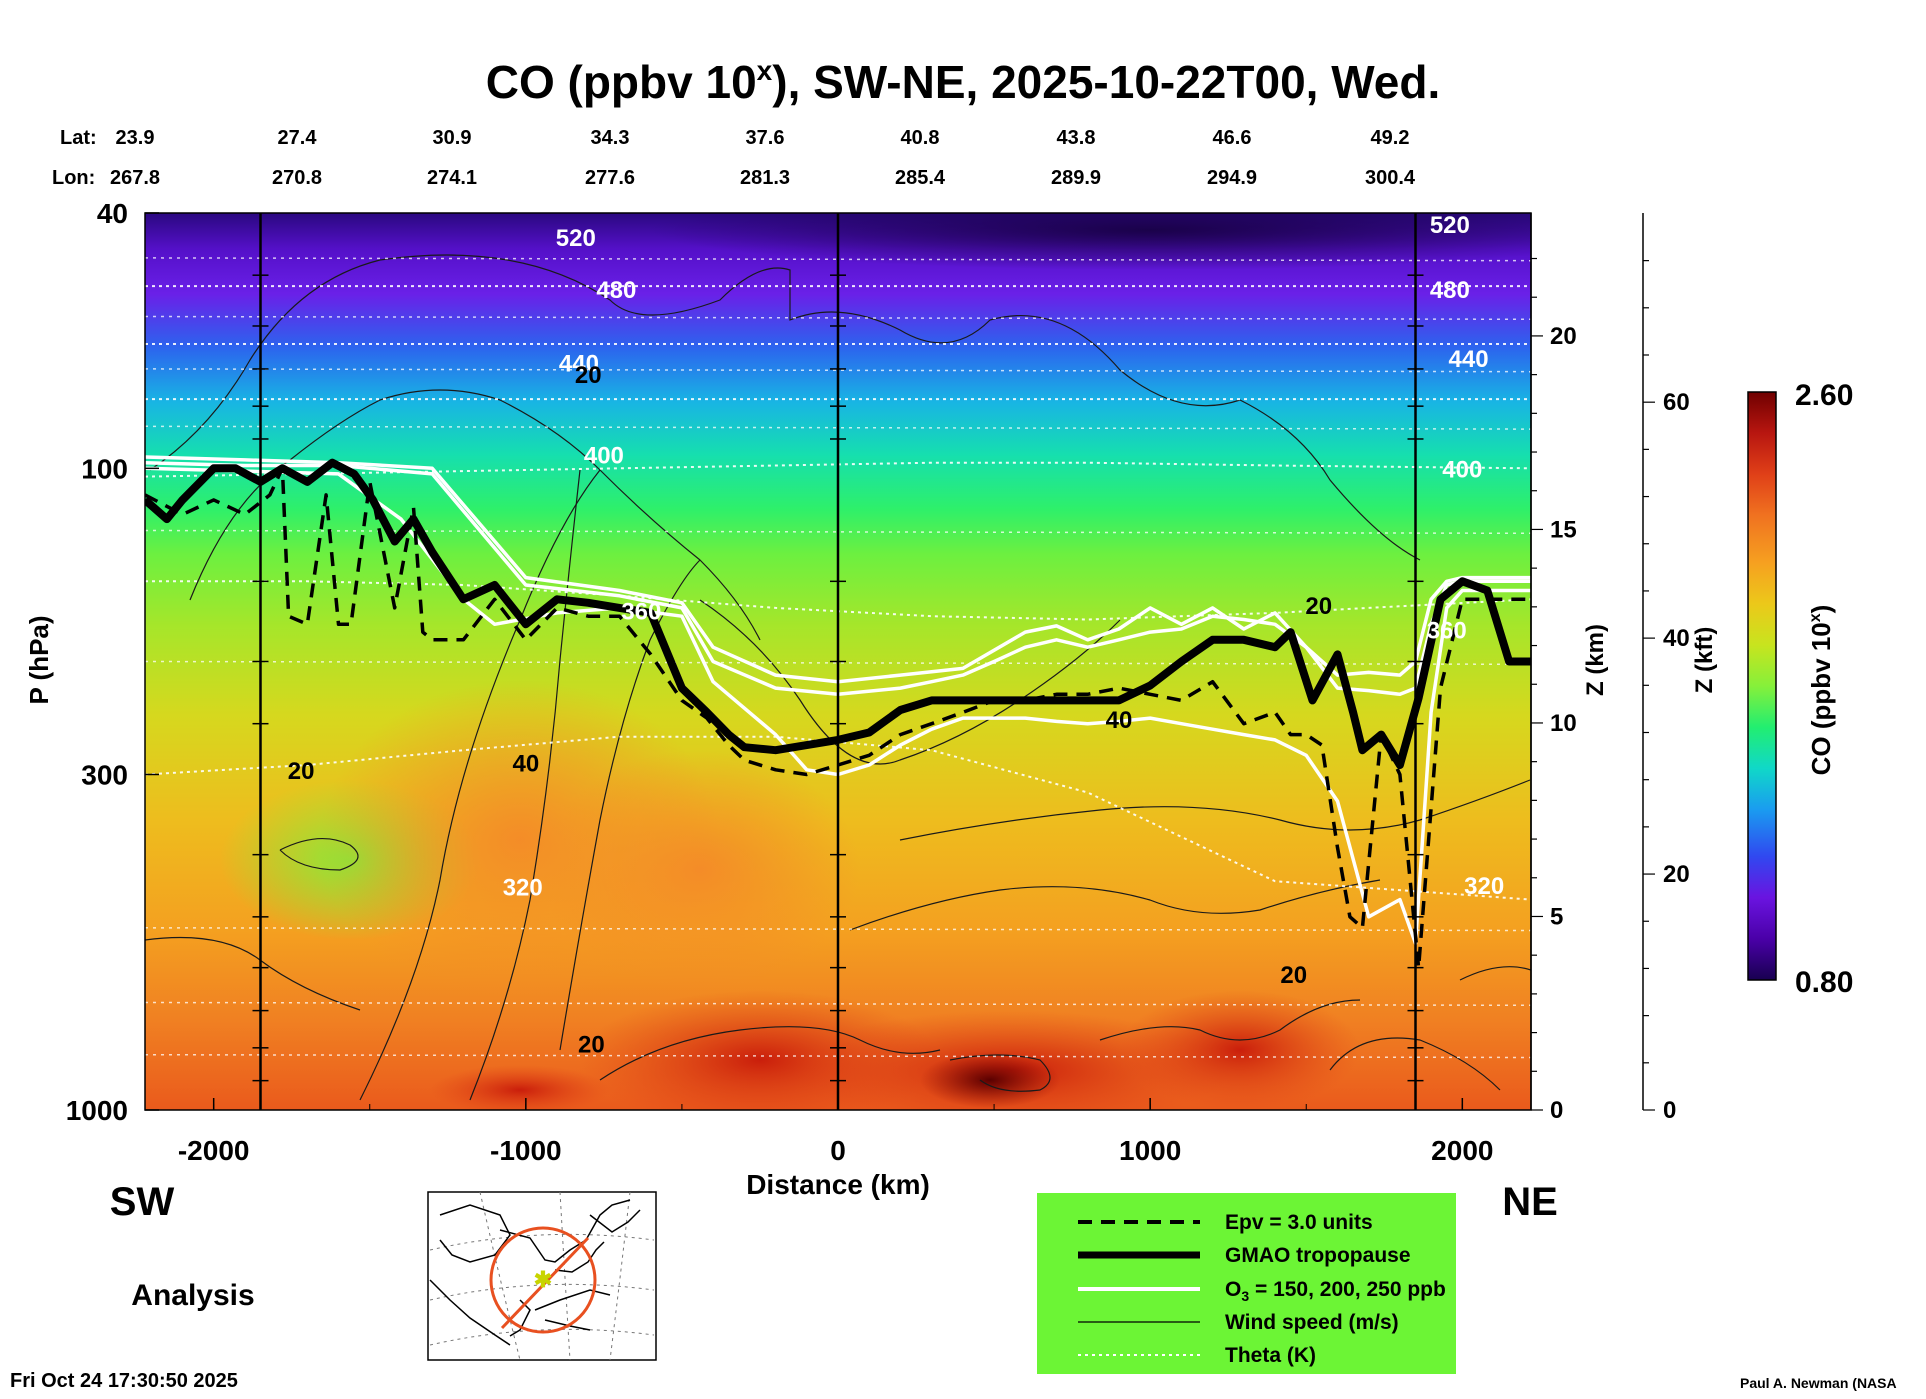 The image size is (1926, 1399). What do you see at coordinates (1556, 916) in the screenshot?
I see `z-km-tick-label: 5` at bounding box center [1556, 916].